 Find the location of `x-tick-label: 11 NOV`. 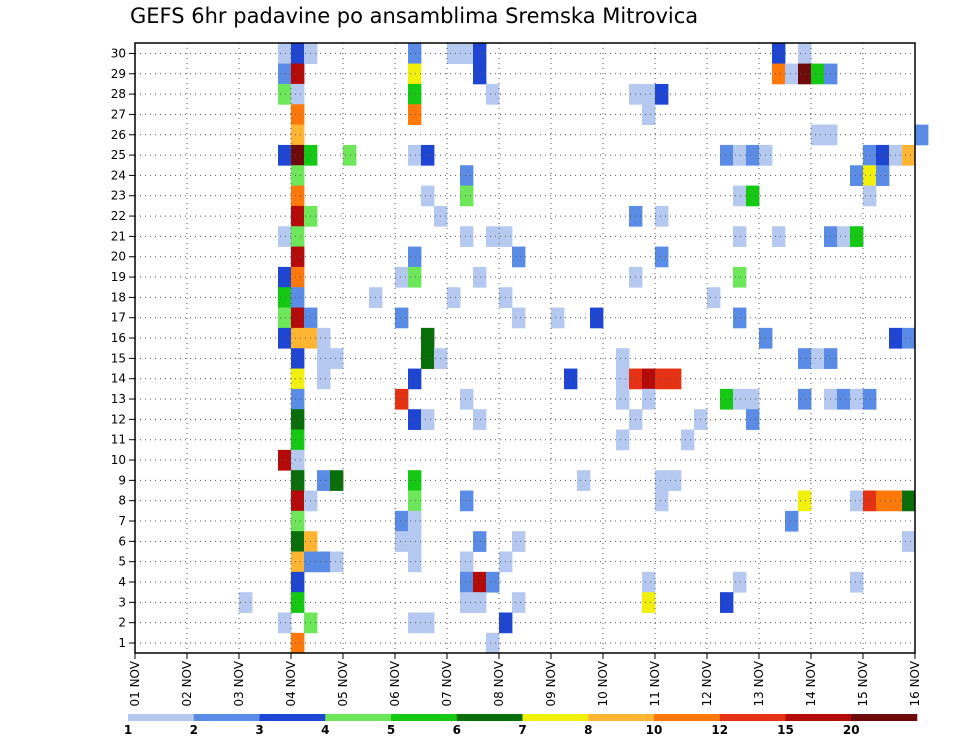

x-tick-label: 11 NOV is located at coordinates (655, 683).